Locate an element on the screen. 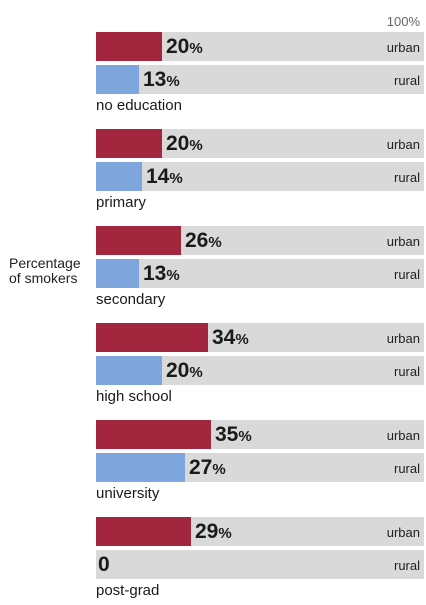 The width and height of the screenshot is (426, 605). data-label: 26% is located at coordinates (203, 240).